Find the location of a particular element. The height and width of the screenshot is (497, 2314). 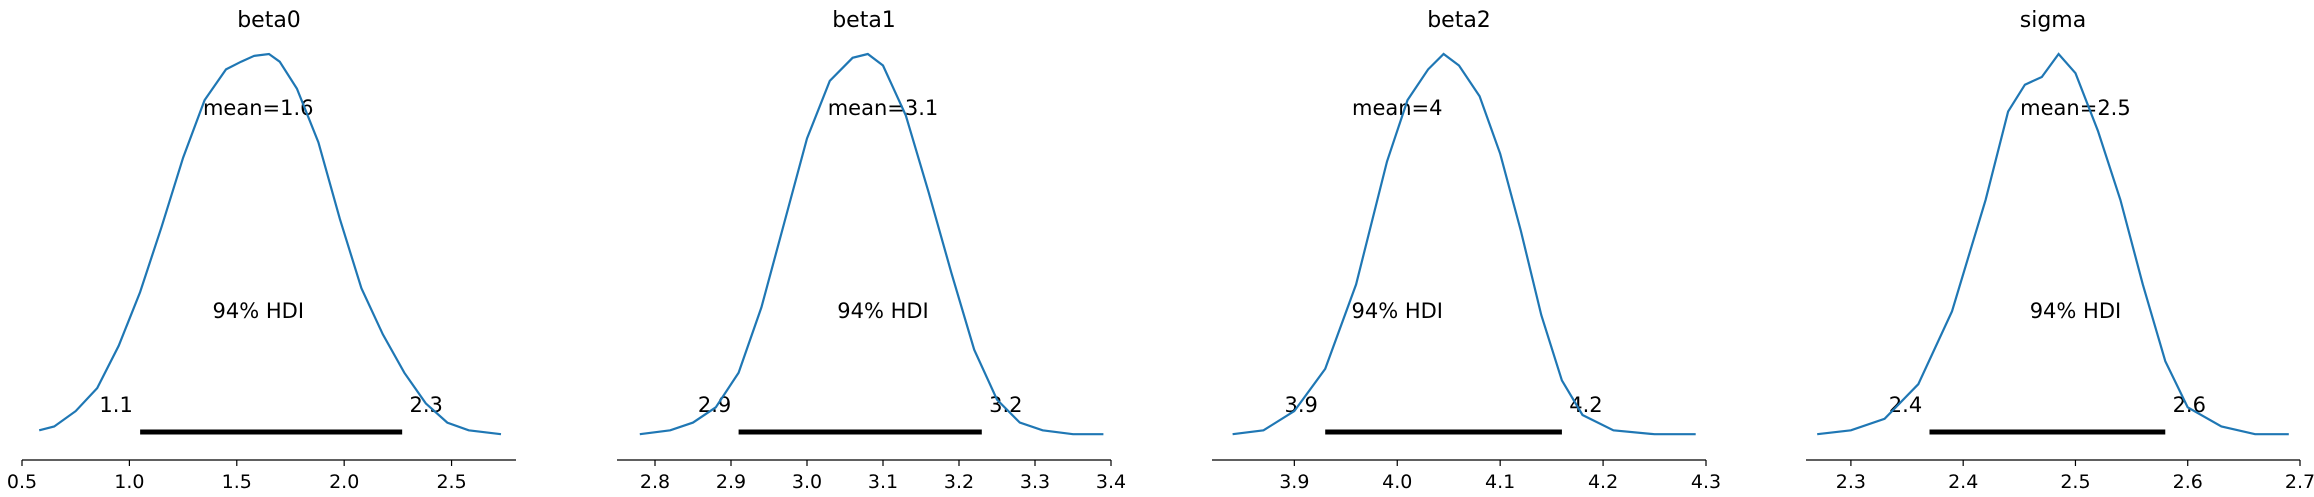

x-tick-label: 0.5 is located at coordinates (22, 482).